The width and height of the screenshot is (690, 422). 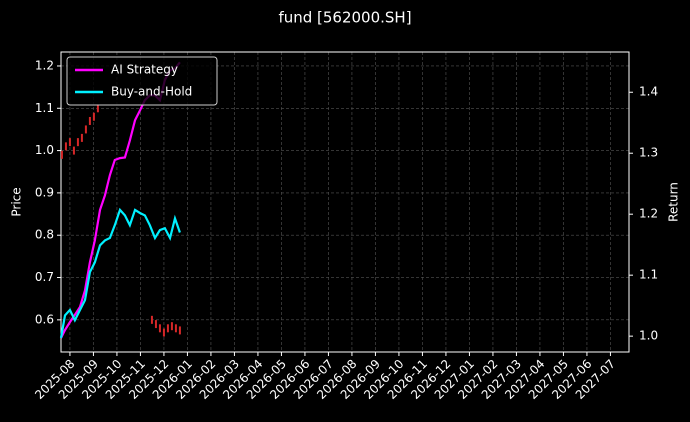 What do you see at coordinates (44, 235) in the screenshot?
I see `y-tick-label: 0.8` at bounding box center [44, 235].